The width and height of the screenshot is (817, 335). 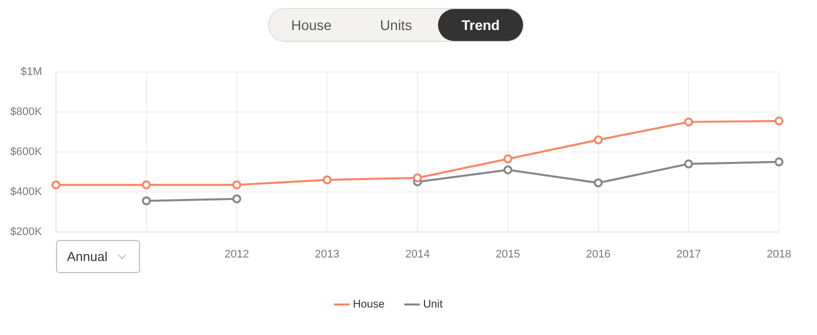 I want to click on x-tick-label: 2015, so click(x=508, y=254).